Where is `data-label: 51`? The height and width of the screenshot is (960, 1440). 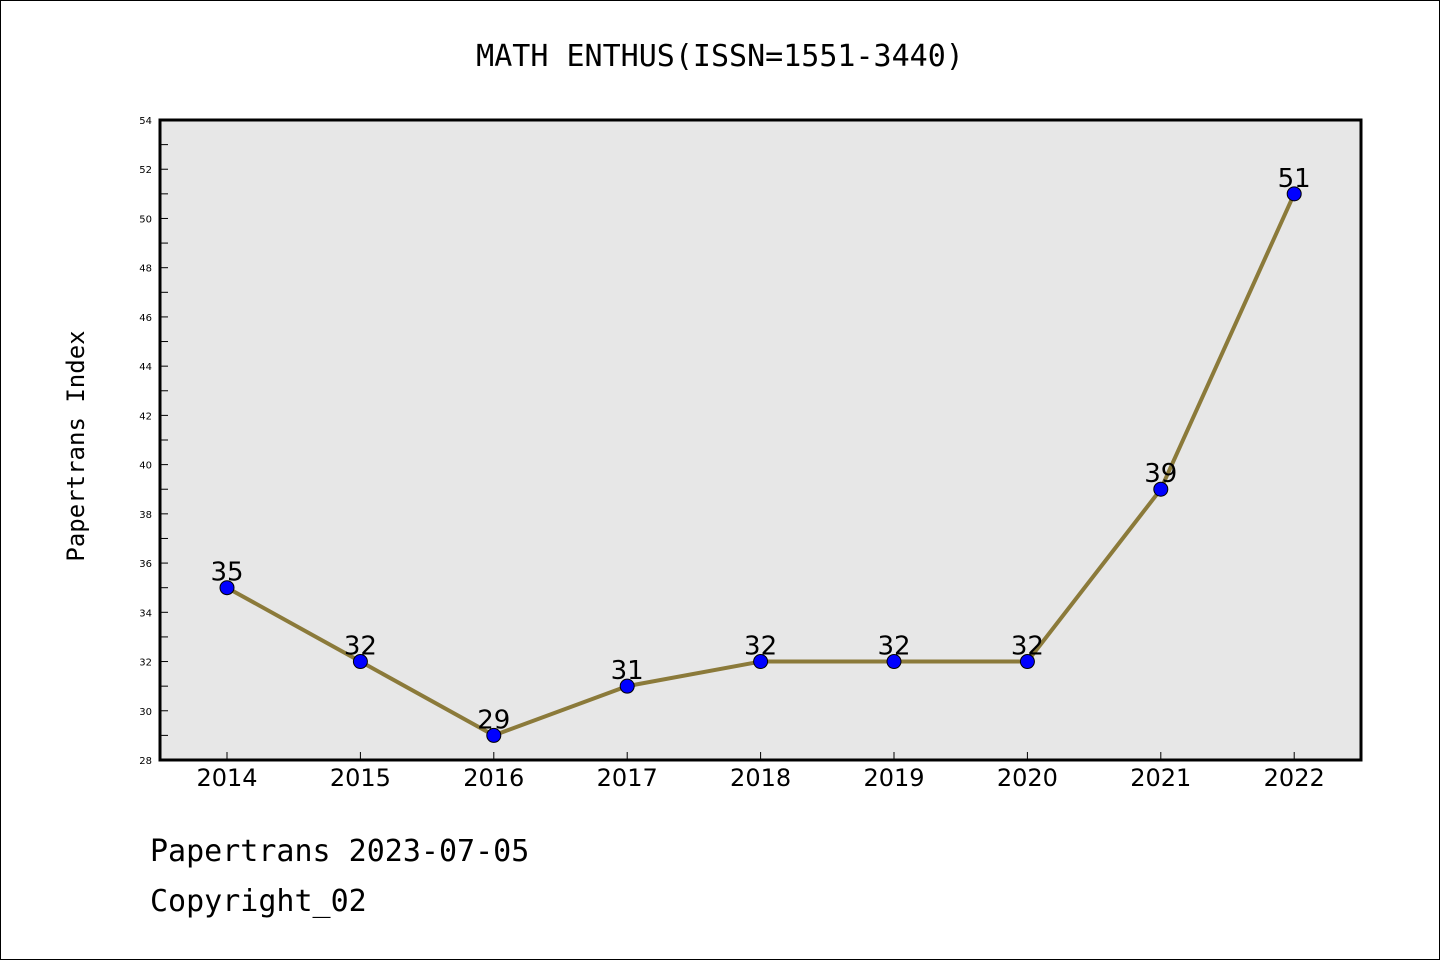 data-label: 51 is located at coordinates (1294, 179).